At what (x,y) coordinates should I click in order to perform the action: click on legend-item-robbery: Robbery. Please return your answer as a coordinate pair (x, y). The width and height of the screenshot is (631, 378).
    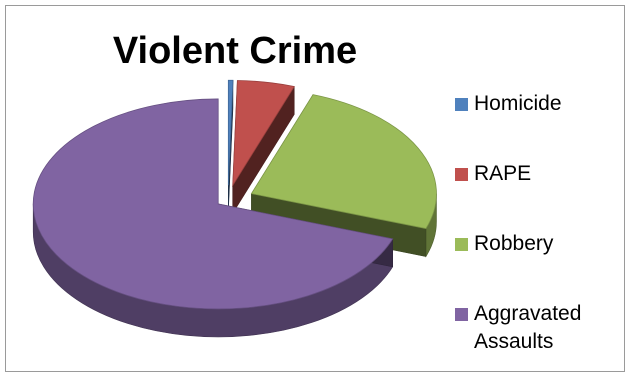
    Looking at the image, I should click on (534, 244).